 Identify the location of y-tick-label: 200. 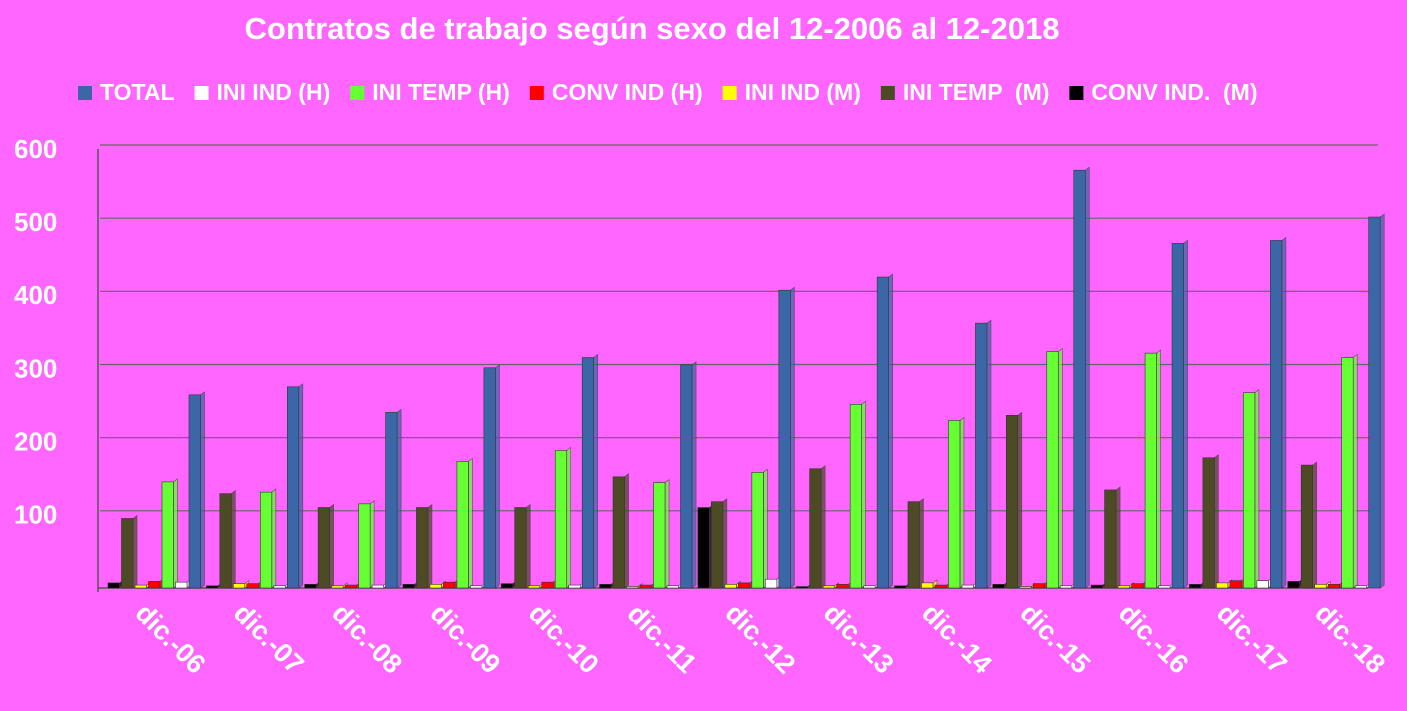
(35, 442).